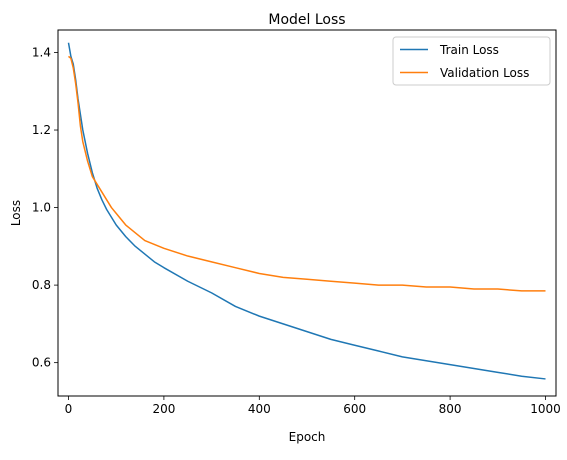 This screenshot has height=460, width=567. I want to click on legend-label-validation: Validation Loss, so click(484, 73).